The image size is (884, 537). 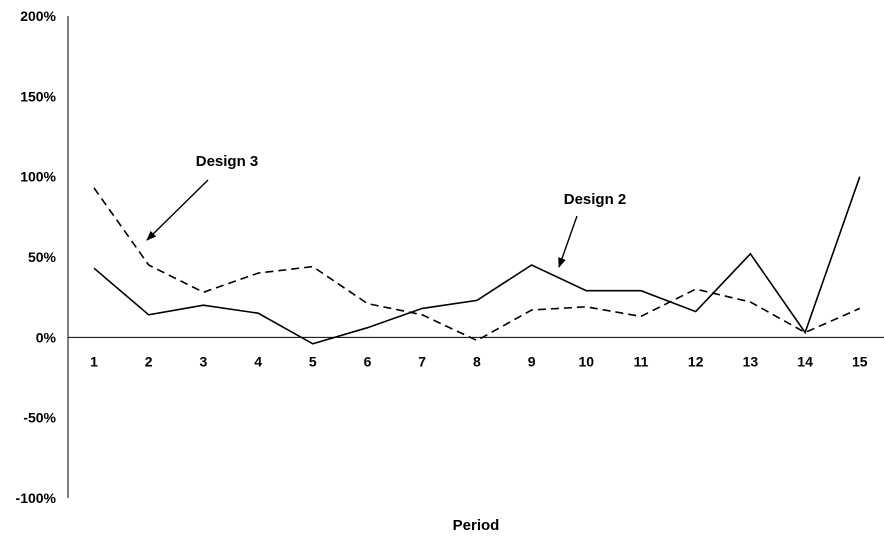 What do you see at coordinates (38, 16) in the screenshot?
I see `y-tick-label: 200%` at bounding box center [38, 16].